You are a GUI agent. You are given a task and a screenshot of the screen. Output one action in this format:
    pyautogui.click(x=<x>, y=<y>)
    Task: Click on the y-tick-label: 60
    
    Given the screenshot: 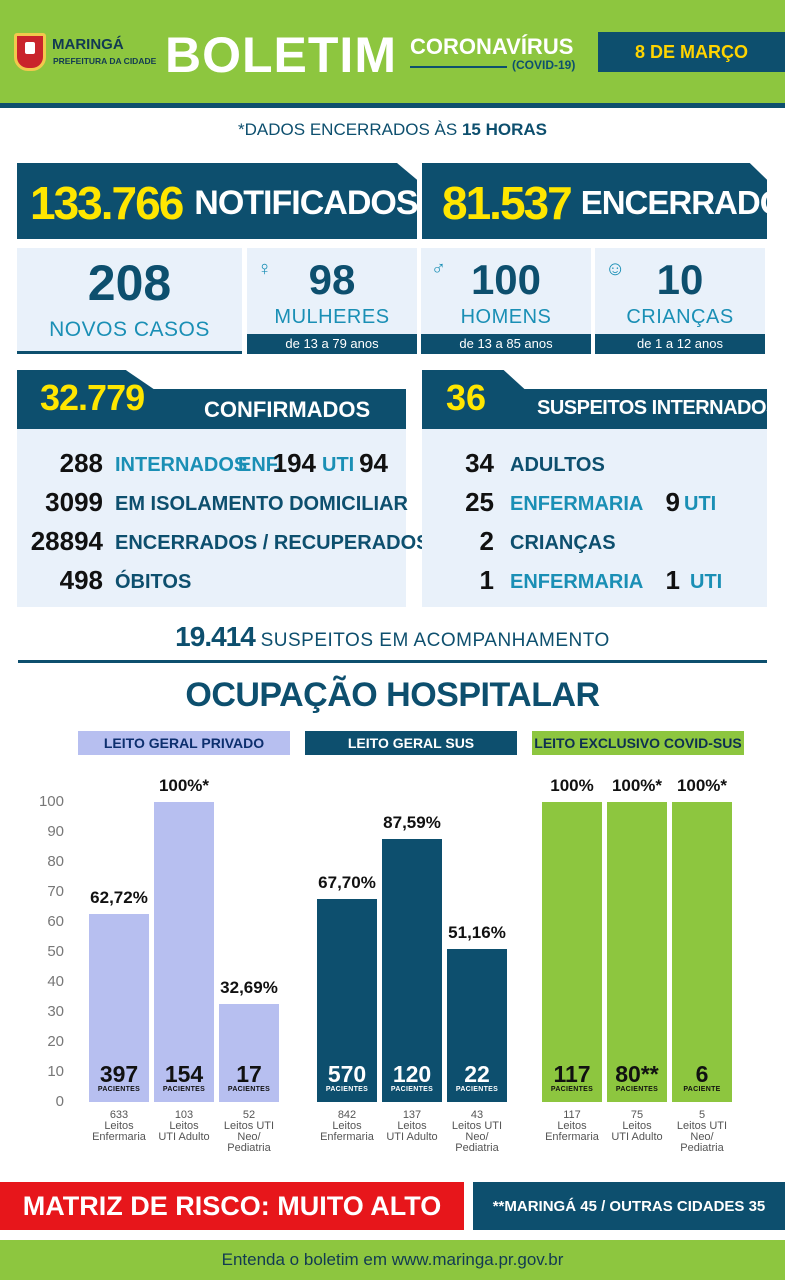 What is the action you would take?
    pyautogui.click(x=55, y=921)
    